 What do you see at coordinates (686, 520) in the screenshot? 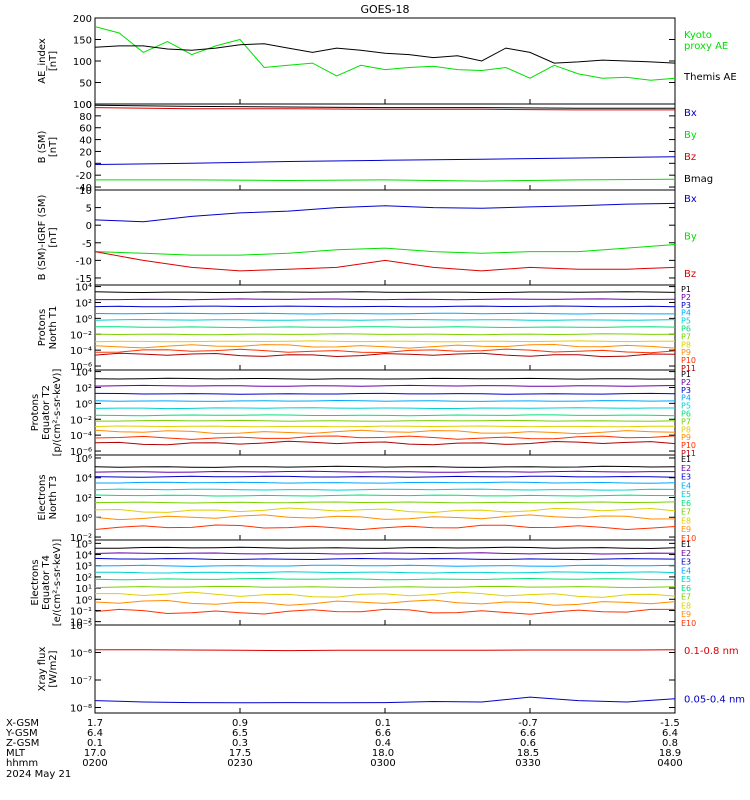
I see `channel-label-e1-e8: E8` at bounding box center [686, 520].